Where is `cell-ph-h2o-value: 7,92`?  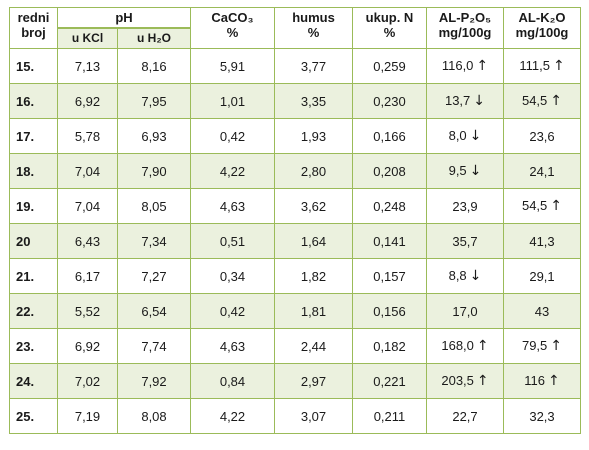
cell-ph-h2o-value: 7,92 is located at coordinates (154, 381).